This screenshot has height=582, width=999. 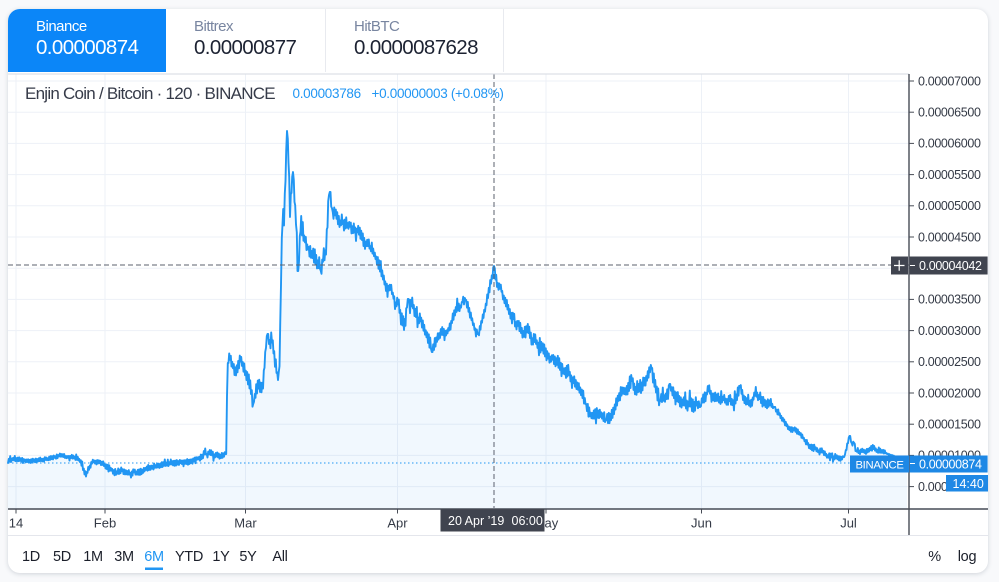 I want to click on svg-text:Enjin Coin / Bitcoin · 120 · B: Enjin Coin / Bitcoin · 120 · BINANCE, so click(x=150, y=93).